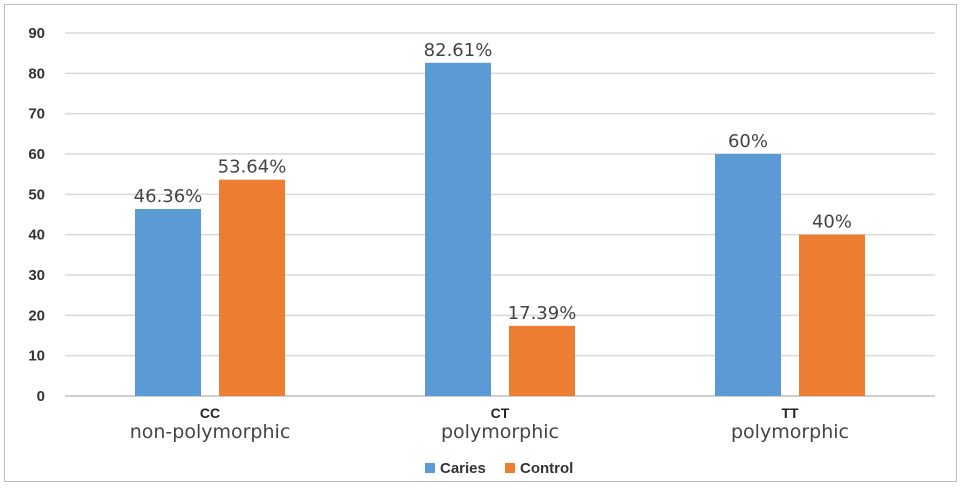  Describe the element at coordinates (546, 468) in the screenshot. I see `legend-label-control: Control` at that location.